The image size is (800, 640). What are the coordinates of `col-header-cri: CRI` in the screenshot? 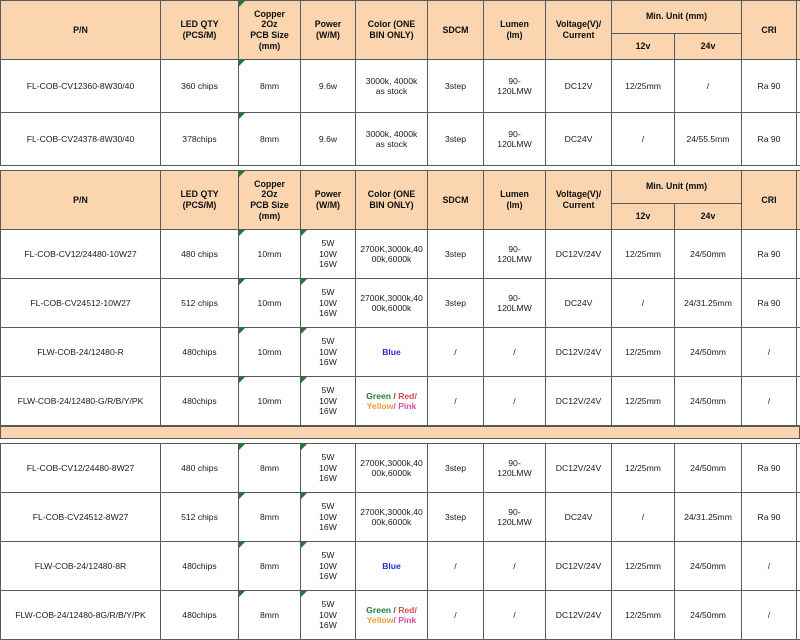 It's located at (769, 30).